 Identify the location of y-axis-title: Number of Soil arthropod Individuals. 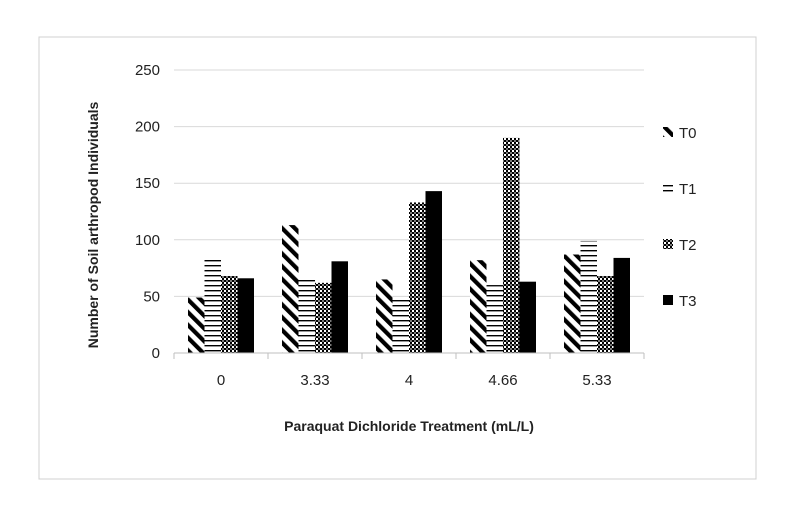
(93, 225).